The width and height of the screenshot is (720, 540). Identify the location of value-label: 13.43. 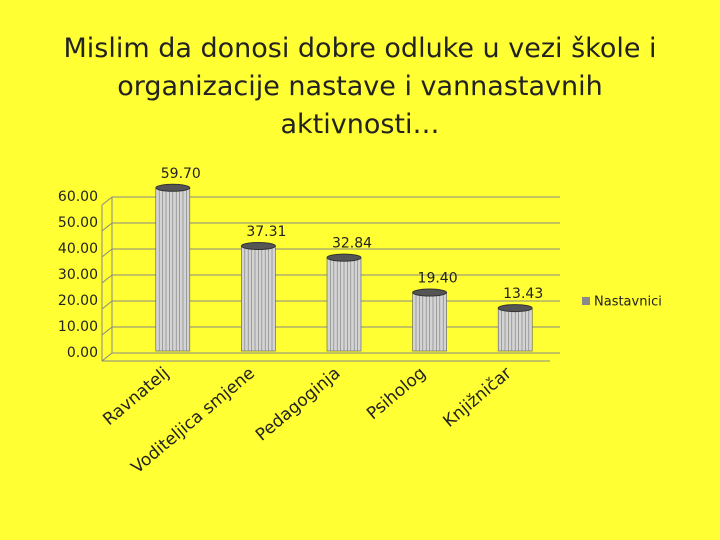
(523, 294).